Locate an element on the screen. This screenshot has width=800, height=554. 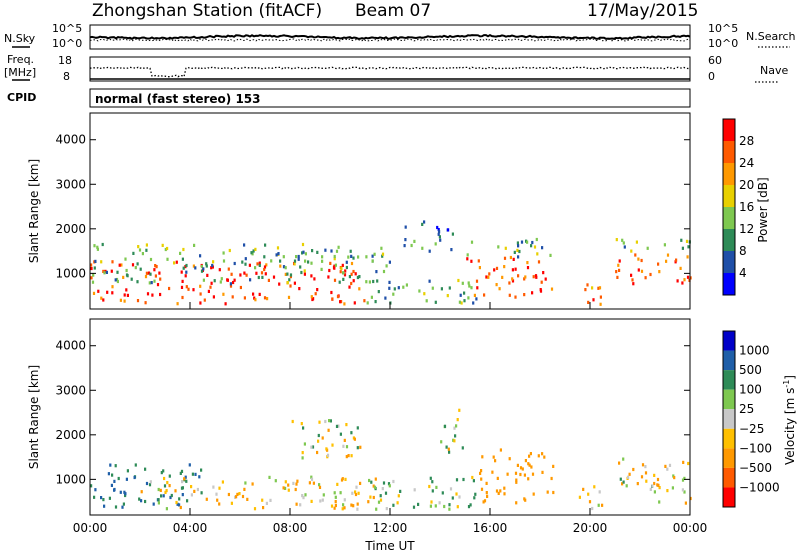
colorbar-tick-label: 8 is located at coordinates (743, 251).